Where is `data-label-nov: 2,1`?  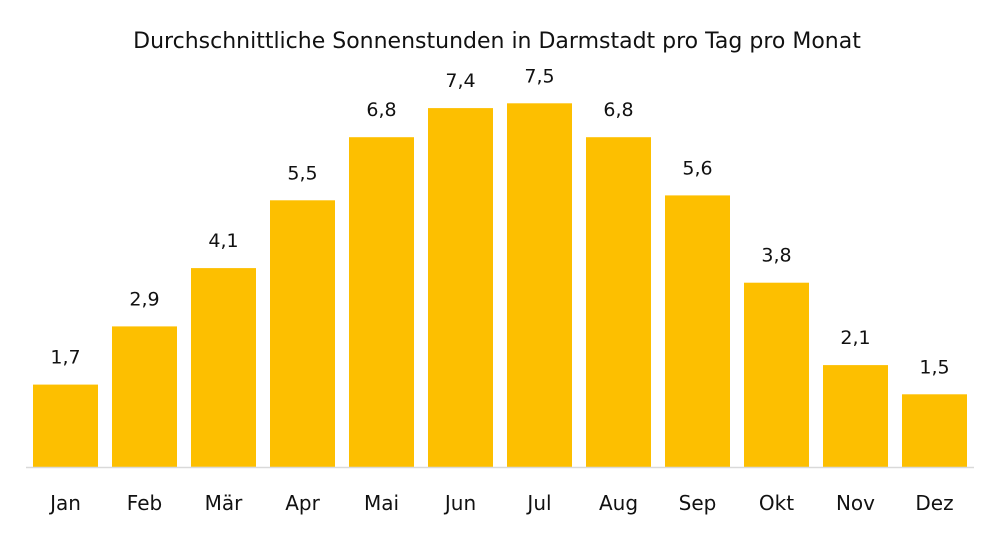 data-label-nov: 2,1 is located at coordinates (855, 338).